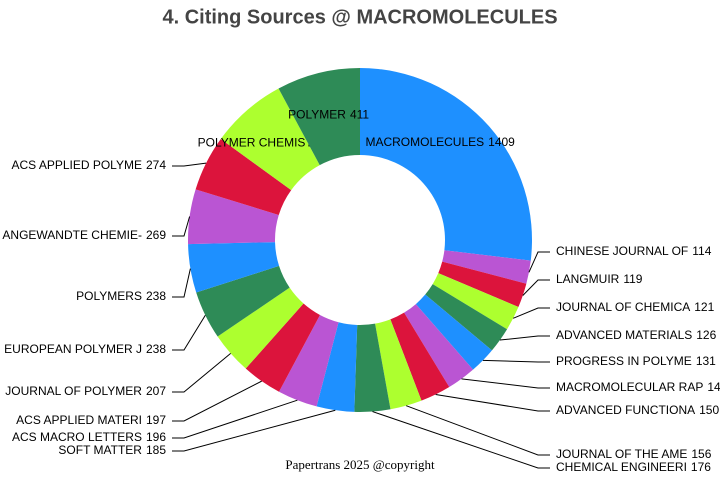 Image resolution: width=720 pixels, height=480 pixels. What do you see at coordinates (156, 165) in the screenshot?
I see `label-value: 274` at bounding box center [156, 165].